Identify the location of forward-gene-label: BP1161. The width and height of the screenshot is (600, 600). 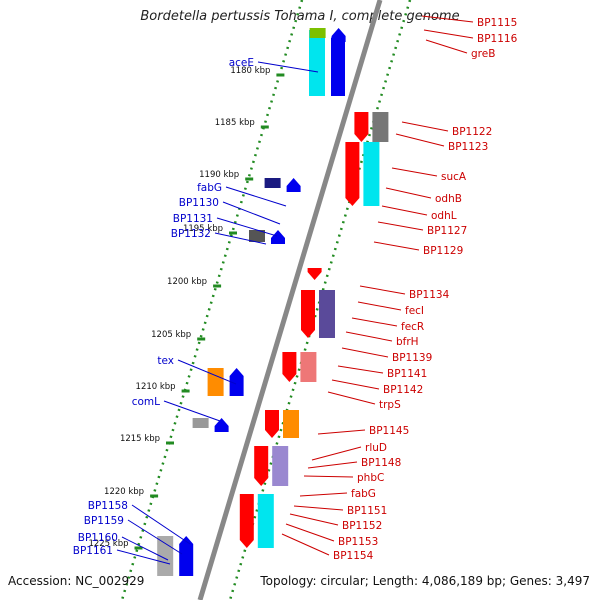
(93, 551).